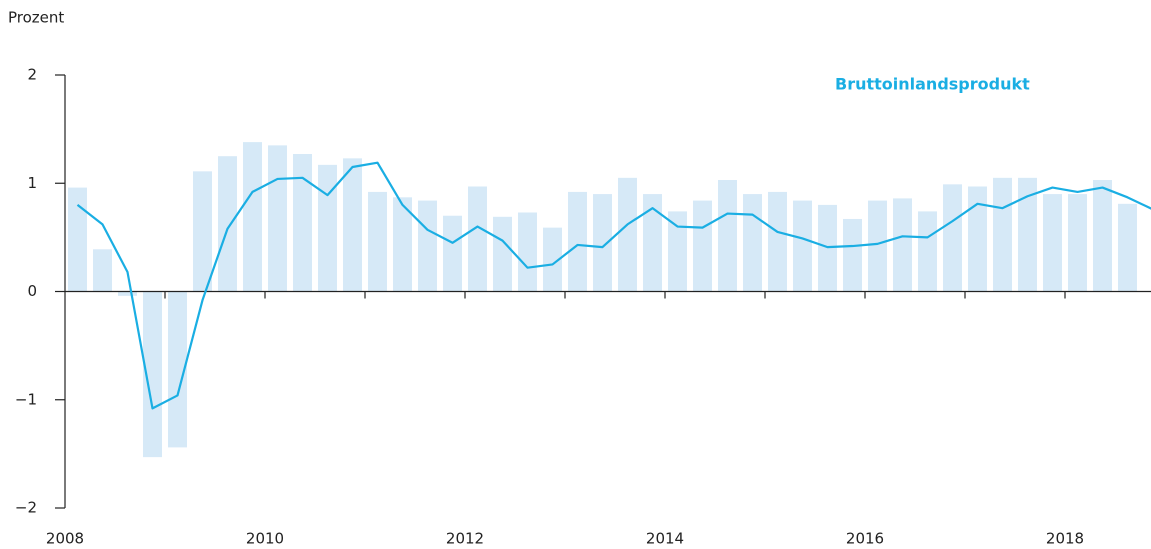 Image resolution: width=1151 pixels, height=549 pixels. Describe the element at coordinates (265, 539) in the screenshot. I see `x-tick-label: 2010` at that location.